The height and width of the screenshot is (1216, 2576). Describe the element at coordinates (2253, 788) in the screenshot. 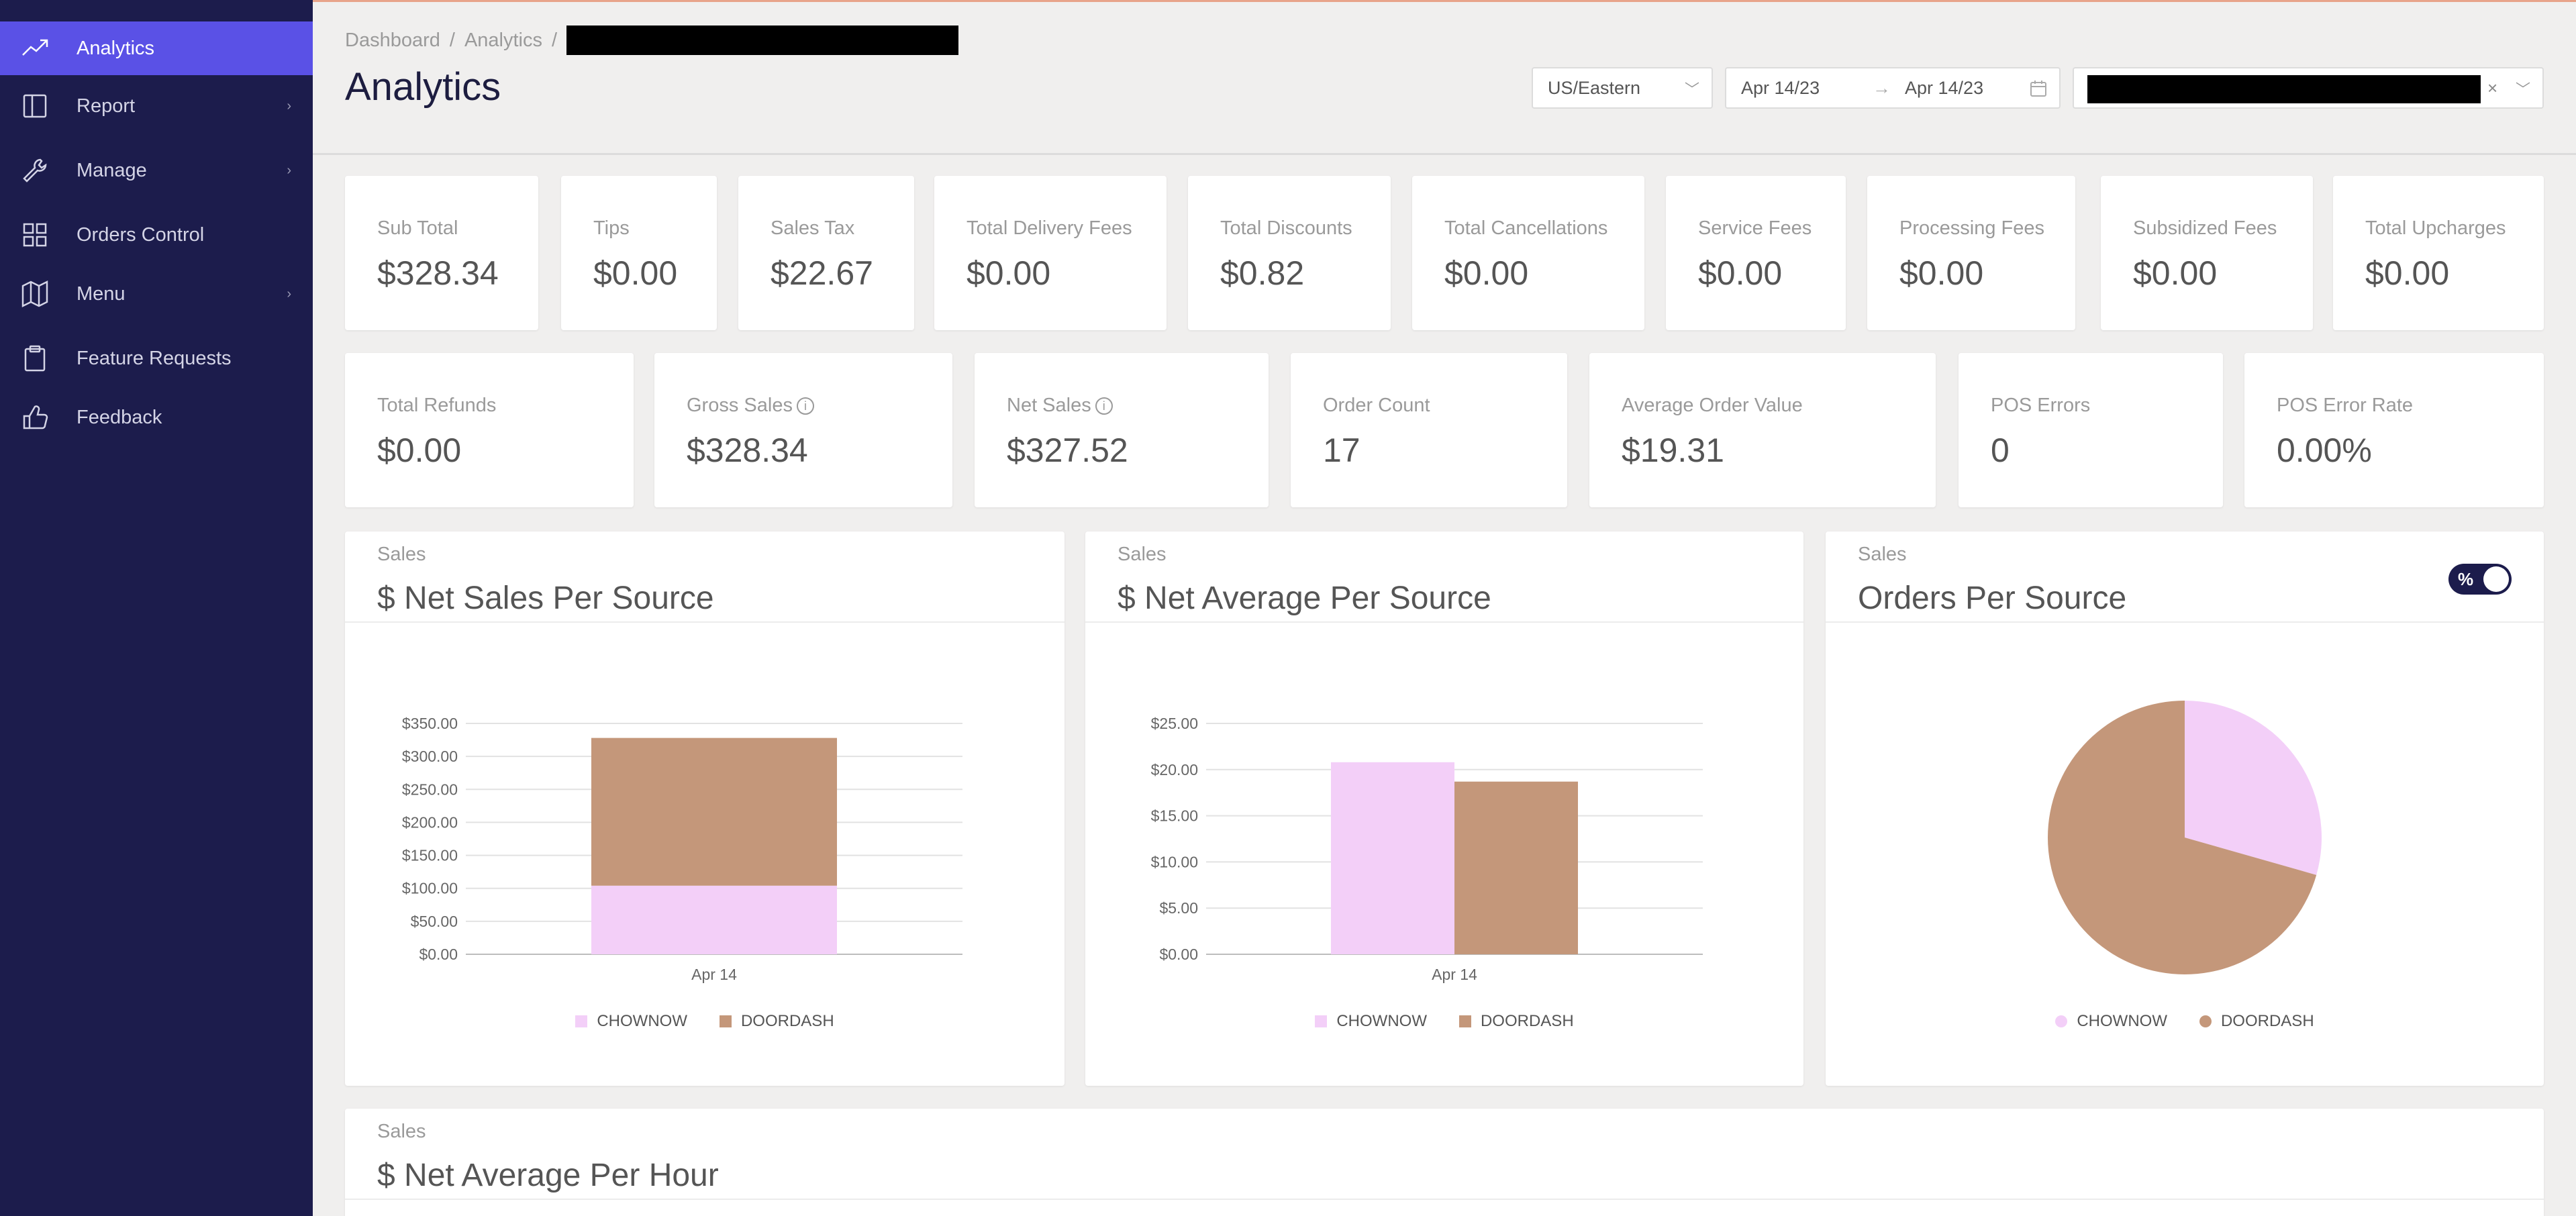

I see `pie-slice-chownow` at that location.